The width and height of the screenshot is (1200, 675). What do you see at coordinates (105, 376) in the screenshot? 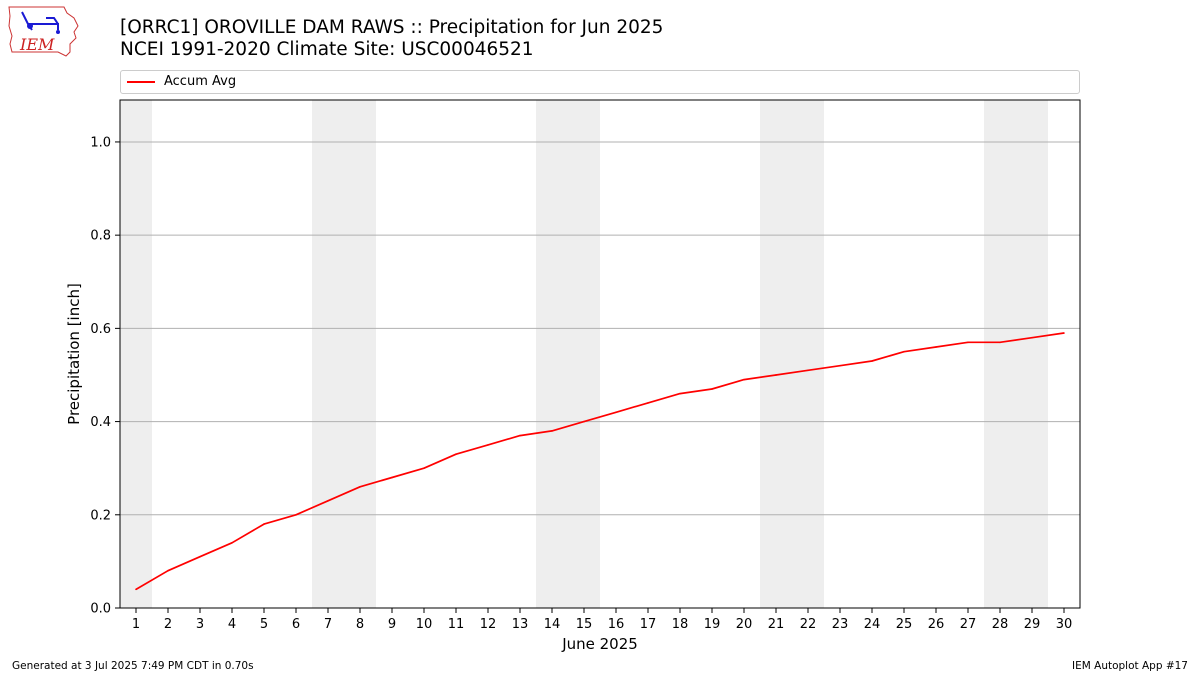
I see `y-axis: 0.0 0.2 0.4 0.6 0.8 1.0` at bounding box center [105, 376].